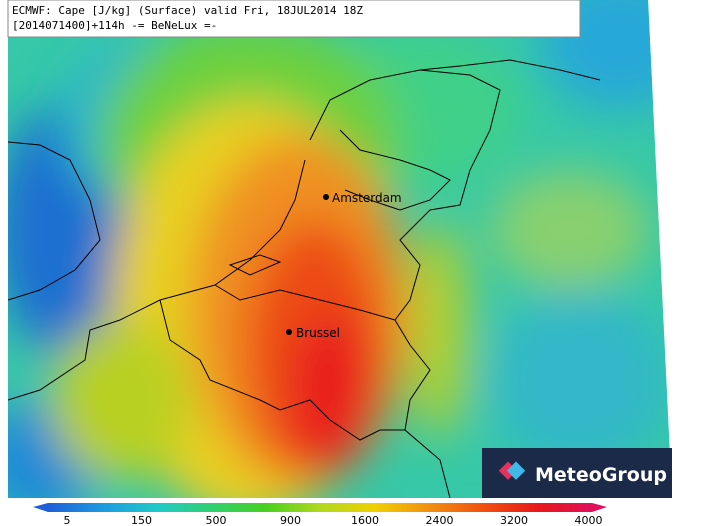  What do you see at coordinates (294, 19) in the screenshot?
I see `header-box` at bounding box center [294, 19].